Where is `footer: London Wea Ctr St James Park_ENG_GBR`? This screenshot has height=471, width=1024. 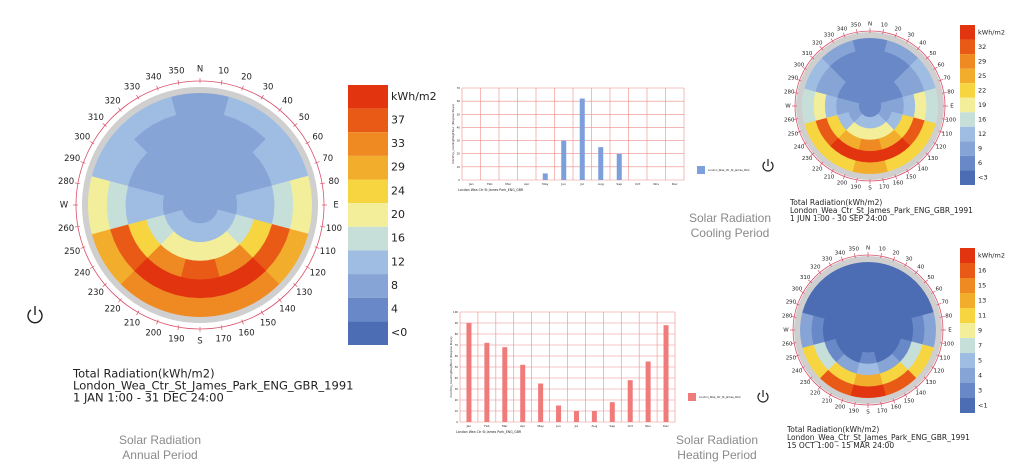 footer: London Wea Ctr St James Park_ENG_GBR is located at coordinates (489, 432).